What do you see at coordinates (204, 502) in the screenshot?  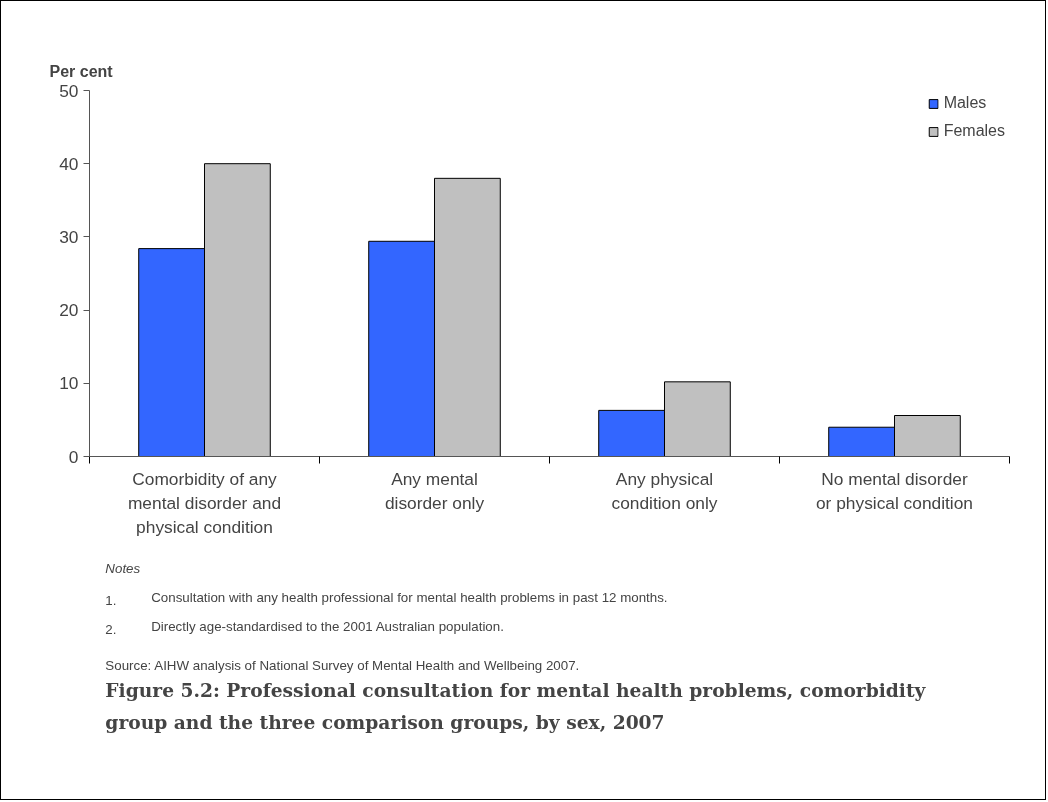 I see `x-tick-label: Comorbidity of any mental disorder and physical condition` at bounding box center [204, 502].